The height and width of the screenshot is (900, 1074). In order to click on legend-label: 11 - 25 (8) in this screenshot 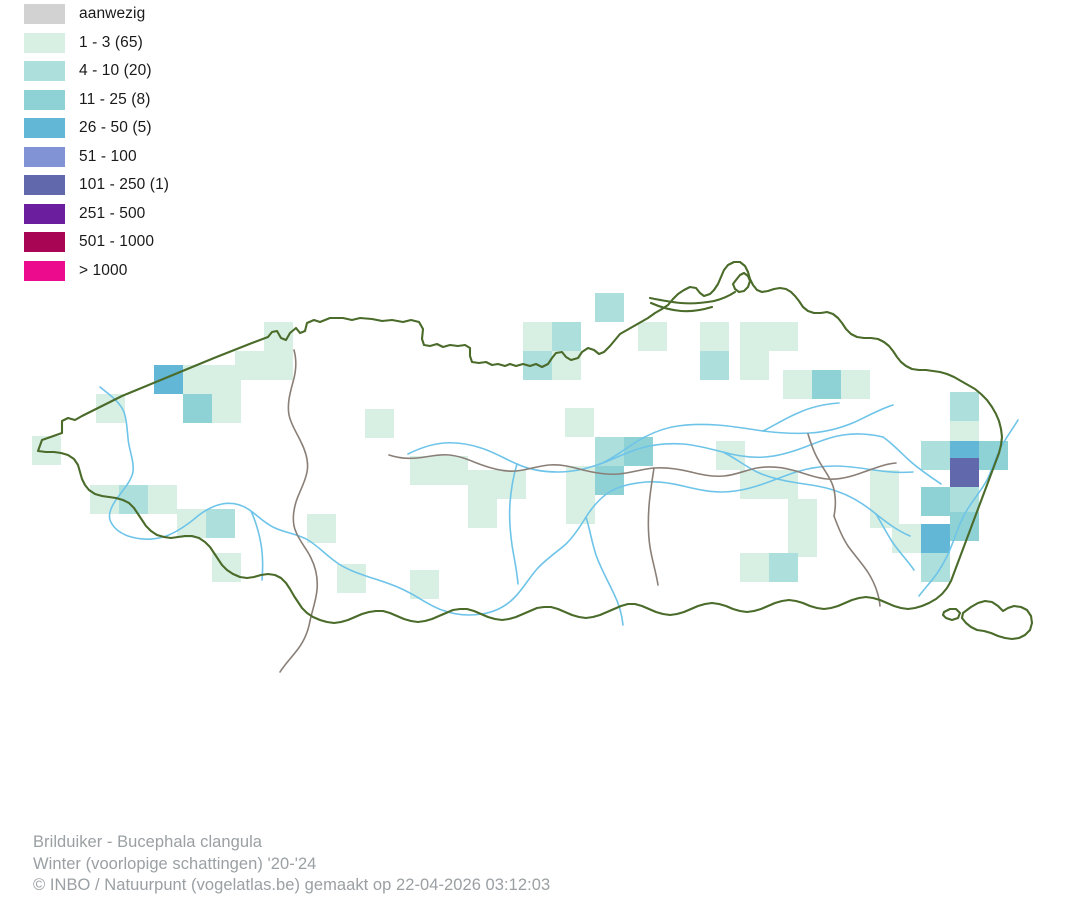, I will do `click(115, 99)`.